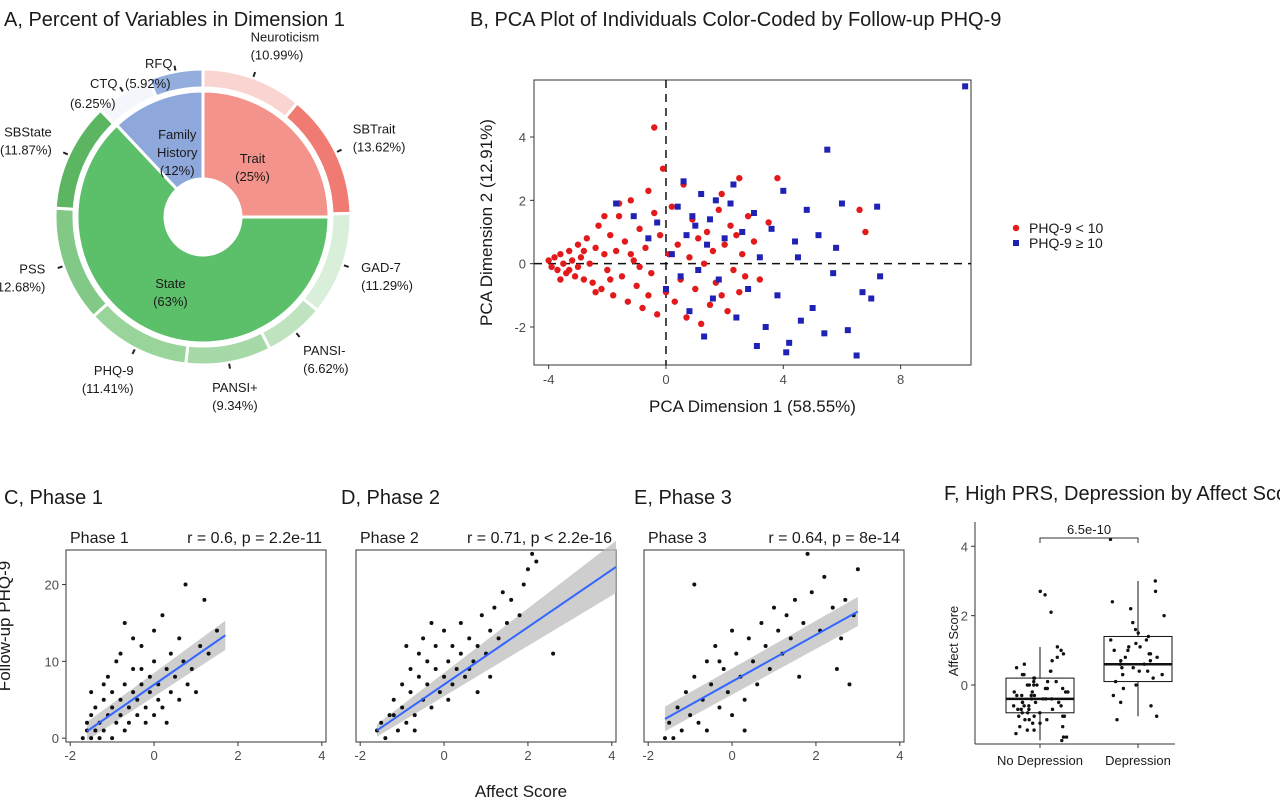 The image size is (1280, 800). Describe the element at coordinates (253, 158) in the screenshot. I see `inner-slice-name-0: Trait` at that location.